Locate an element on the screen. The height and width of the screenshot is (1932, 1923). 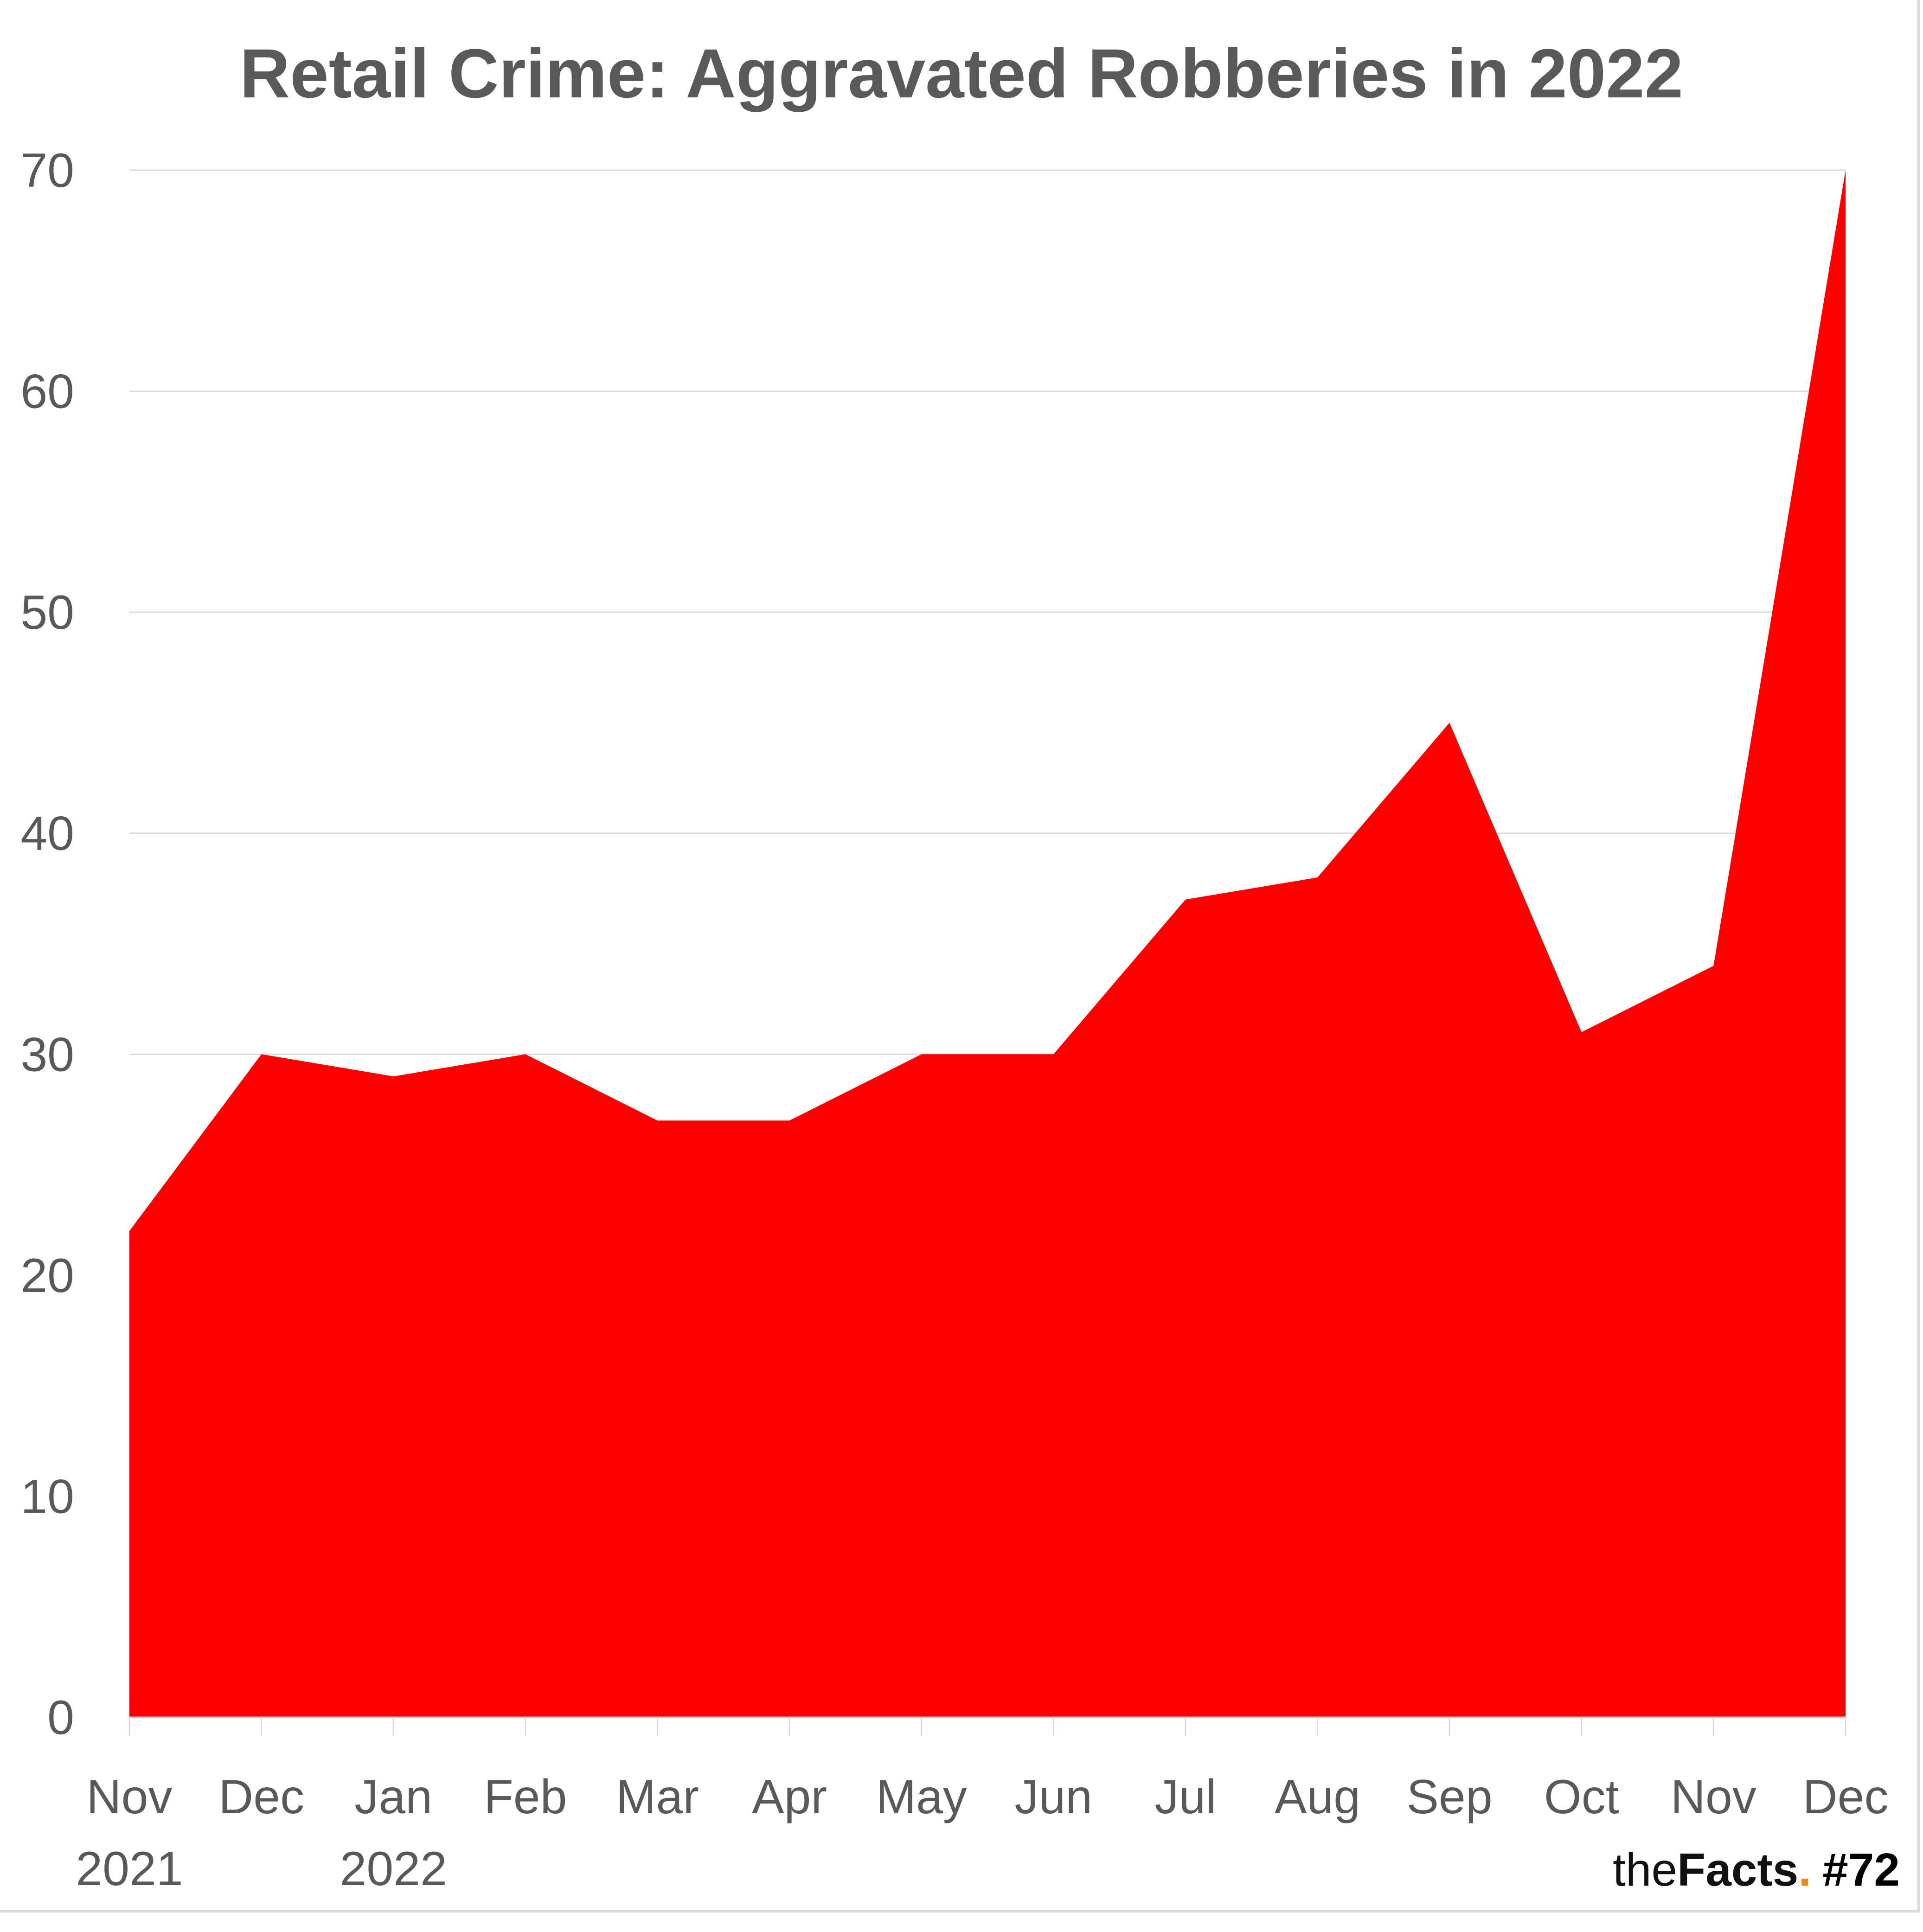
x-tick-label: Apr is located at coordinates (789, 1797).